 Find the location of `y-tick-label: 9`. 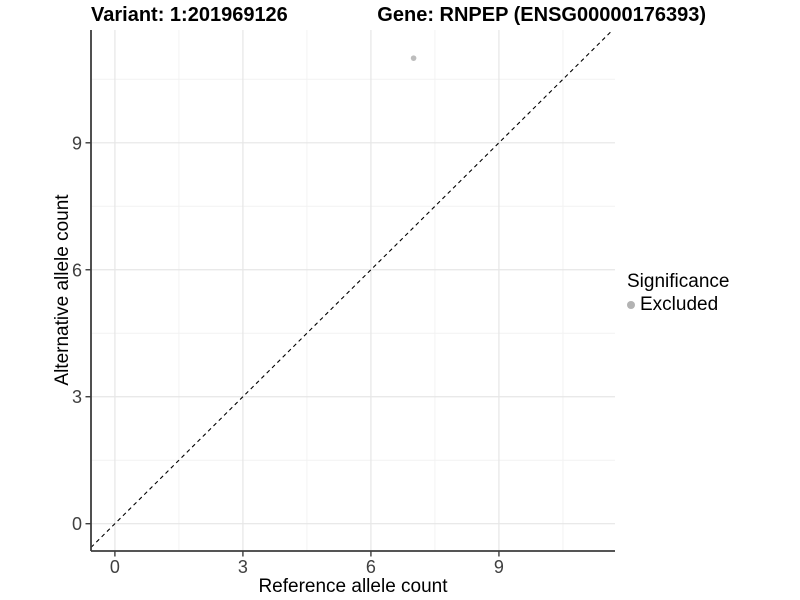

y-tick-label: 9 is located at coordinates (77, 143).